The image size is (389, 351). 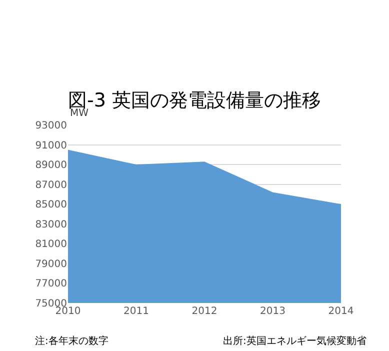 What do you see at coordinates (136, 311) in the screenshot?
I see `x-tick-label: 2011` at bounding box center [136, 311].